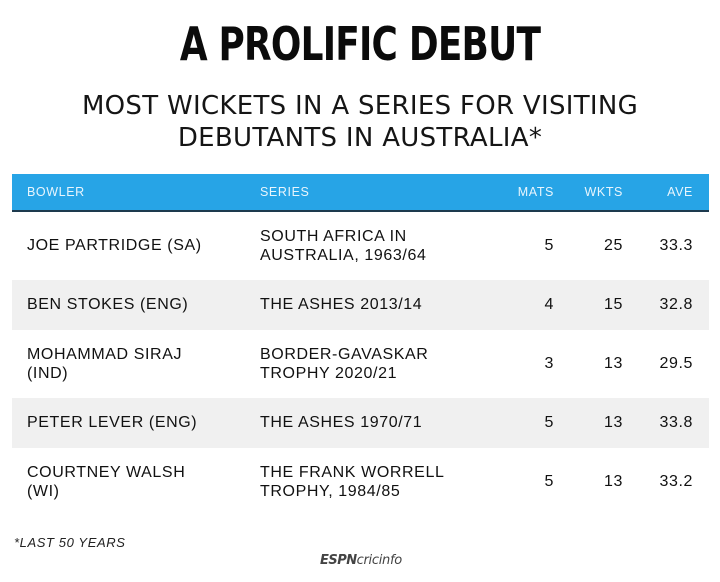 Image resolution: width=720 pixels, height=582 pixels. I want to click on series-cell-line: THE ASHES 2013/14, so click(341, 304).